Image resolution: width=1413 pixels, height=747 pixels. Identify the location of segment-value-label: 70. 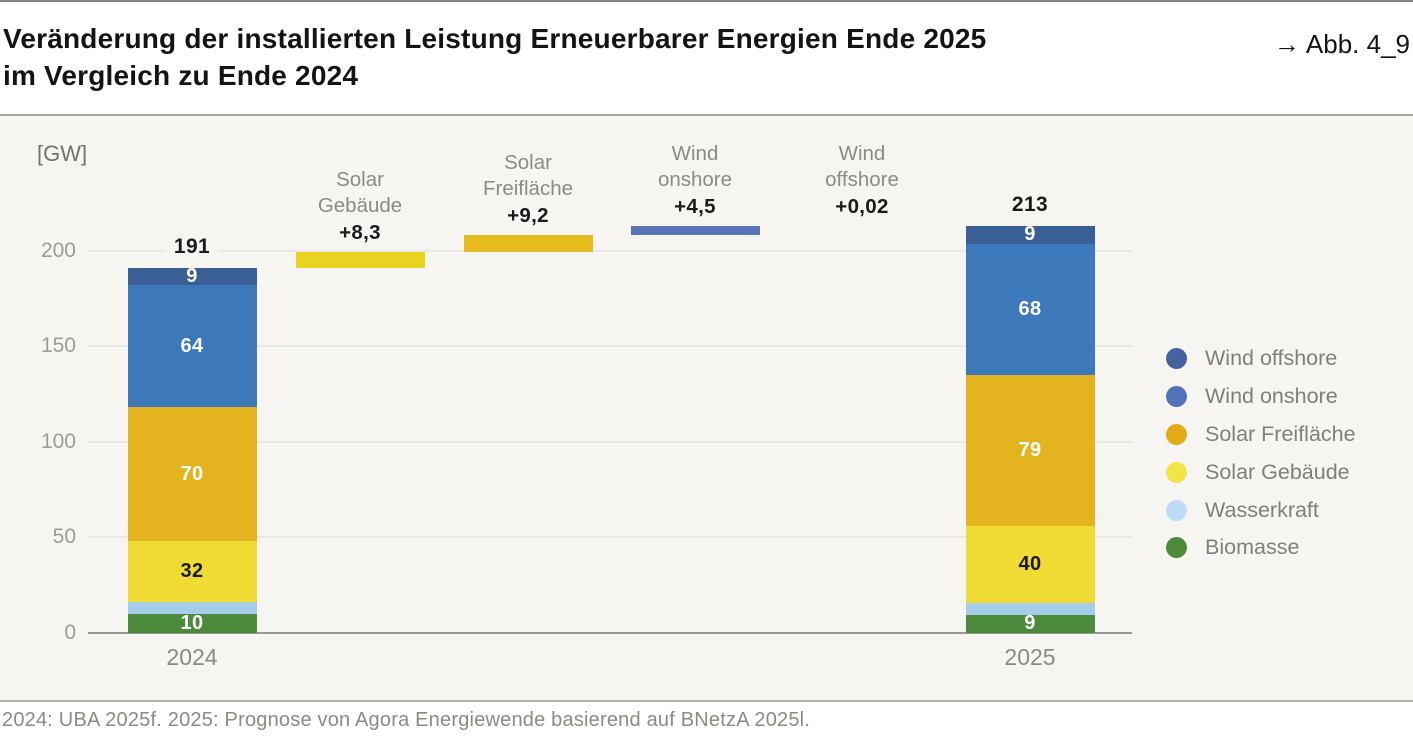
(192, 473).